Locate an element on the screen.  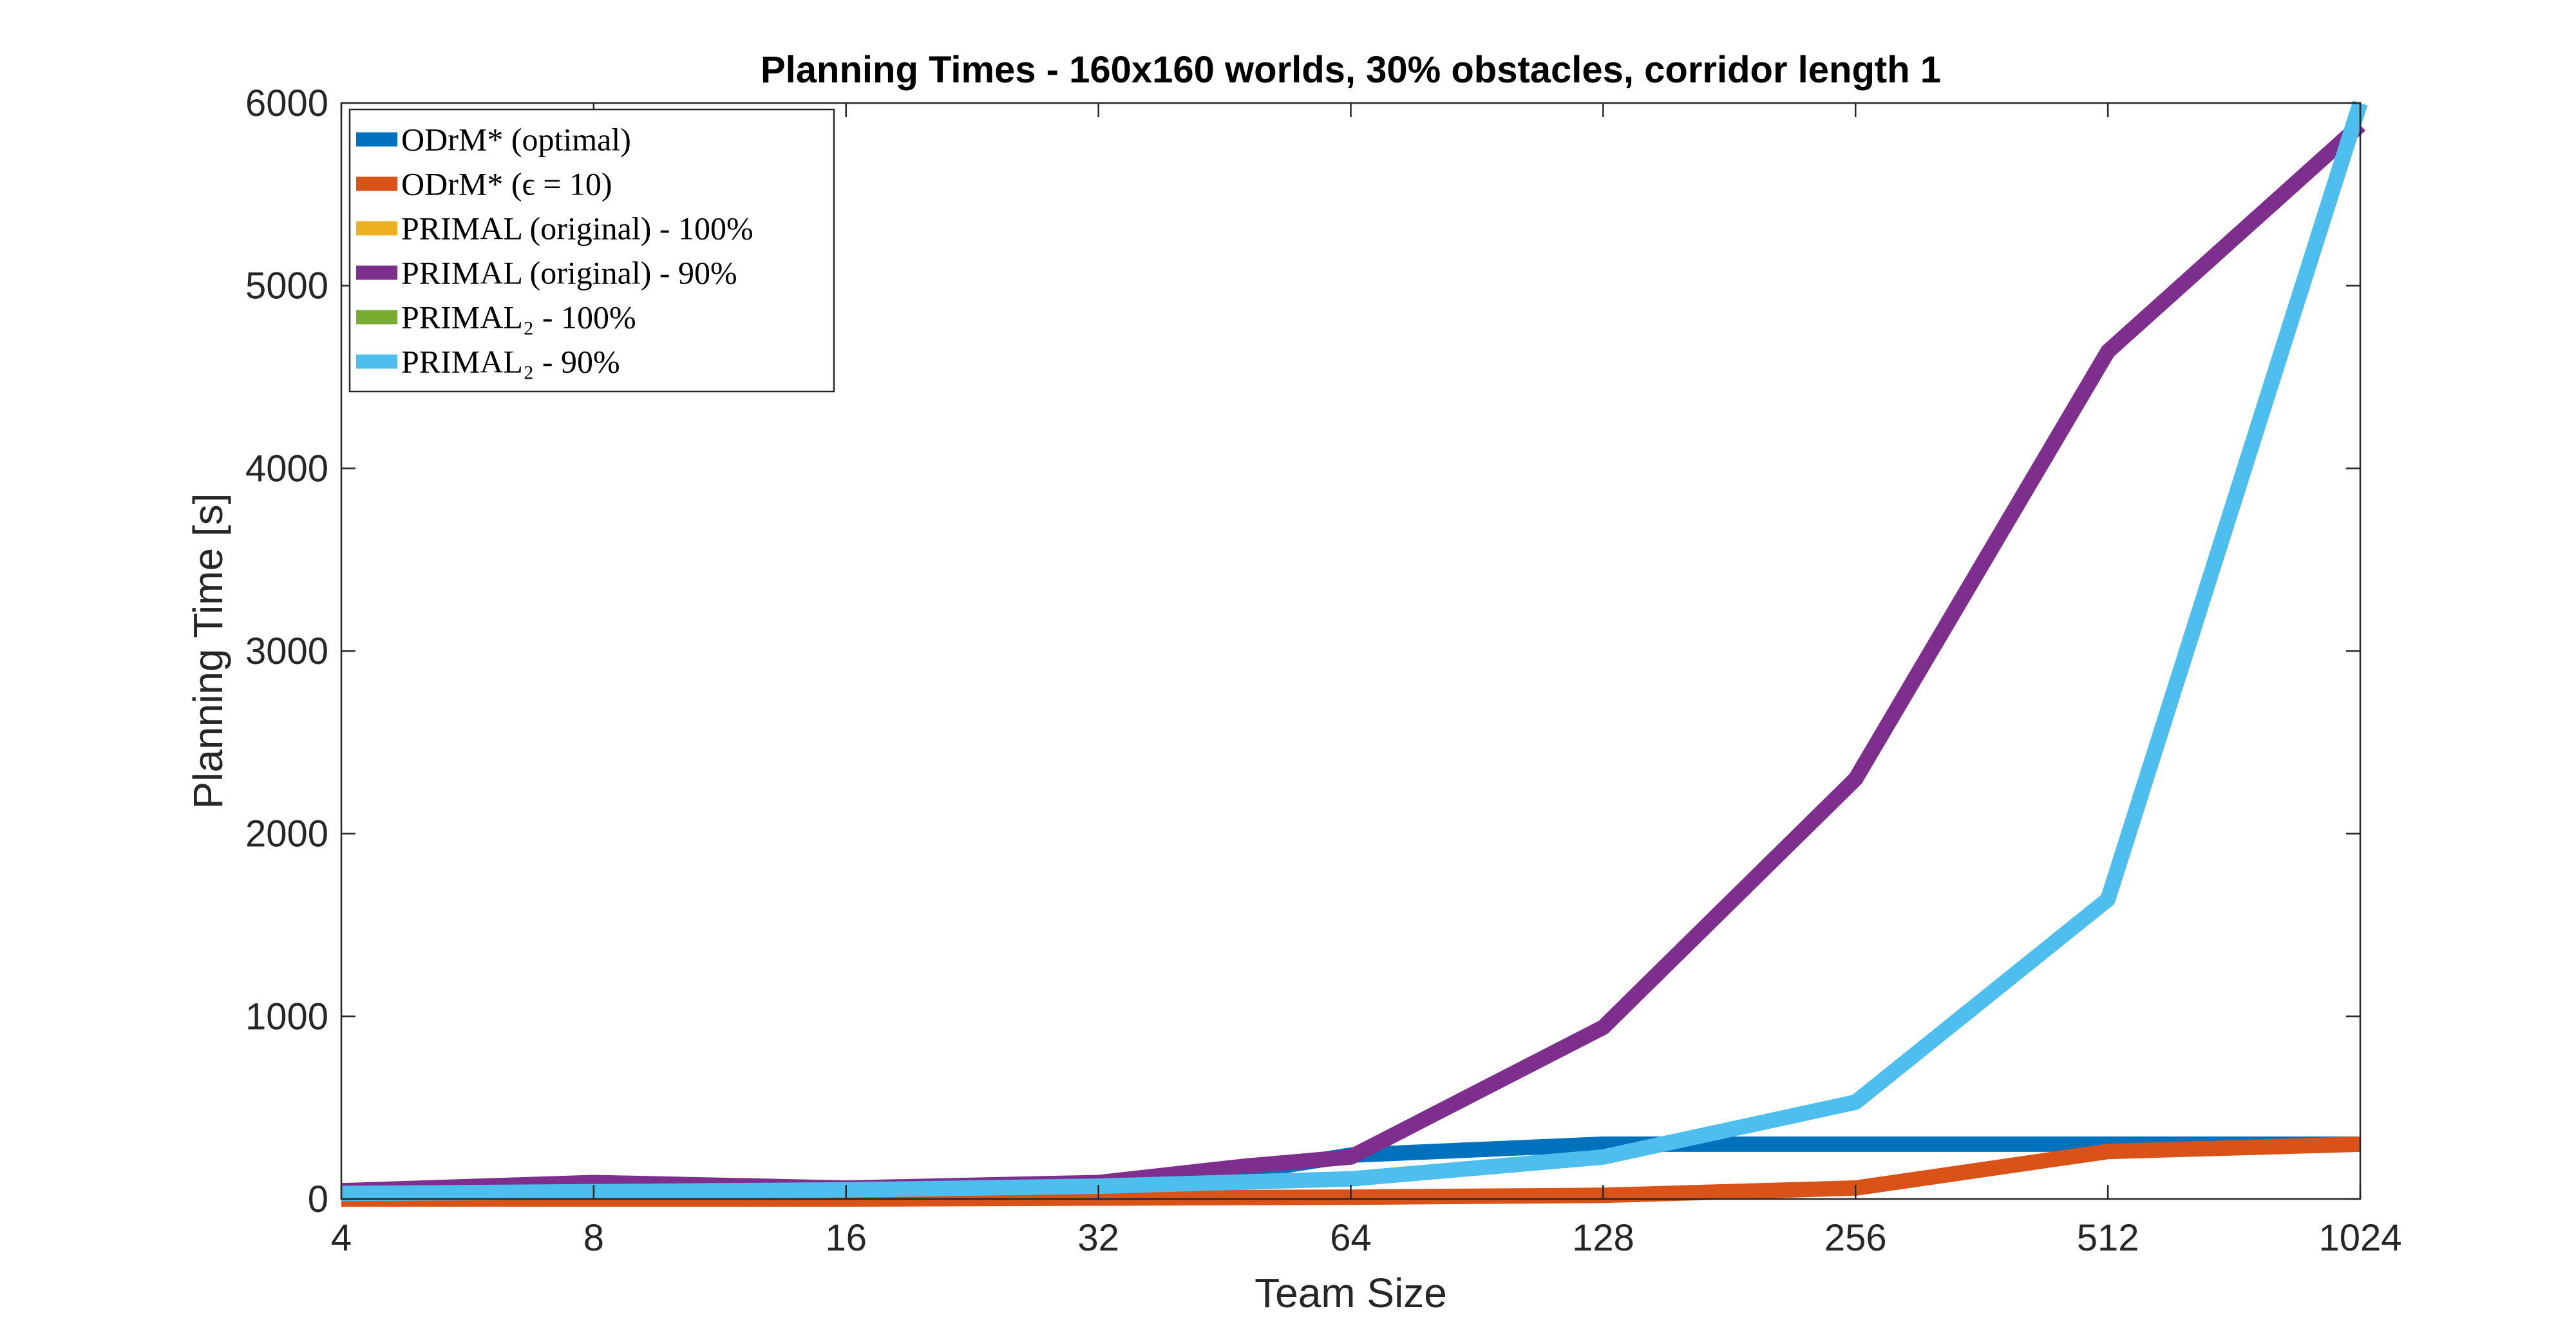
legend-label: PRIMAL (original) - 90% is located at coordinates (569, 273).